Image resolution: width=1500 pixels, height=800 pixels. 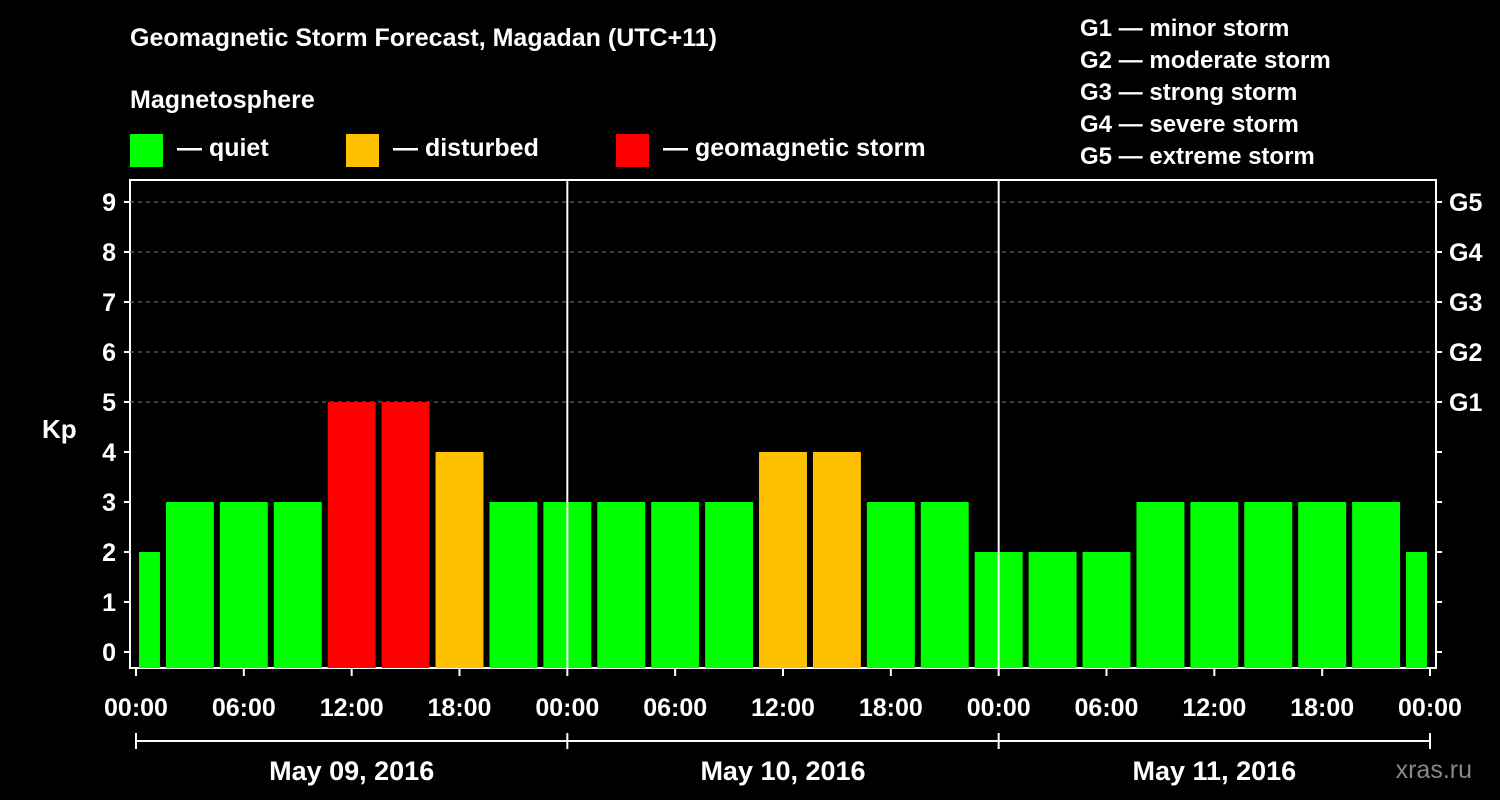 What do you see at coordinates (352, 708) in the screenshot?
I see `xtick-label-2: 12:00` at bounding box center [352, 708].